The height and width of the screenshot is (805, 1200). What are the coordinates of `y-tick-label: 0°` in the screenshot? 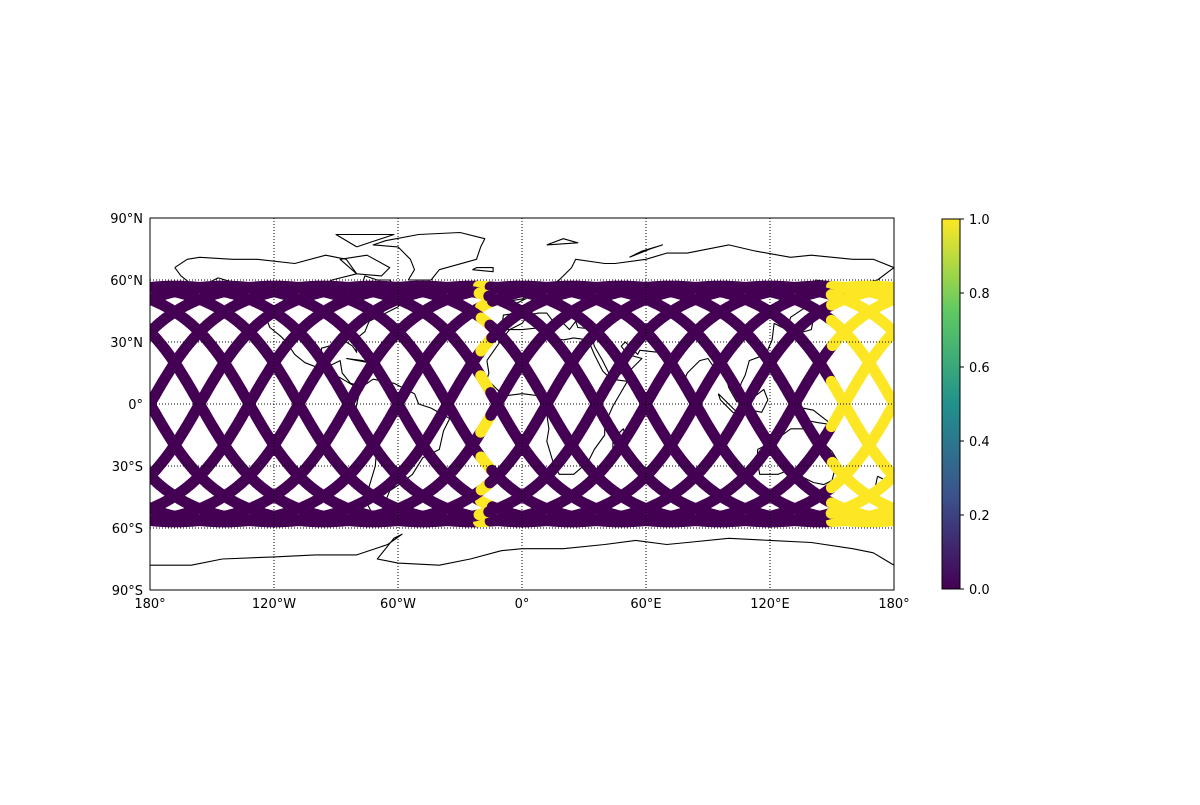 It's located at (135, 405).